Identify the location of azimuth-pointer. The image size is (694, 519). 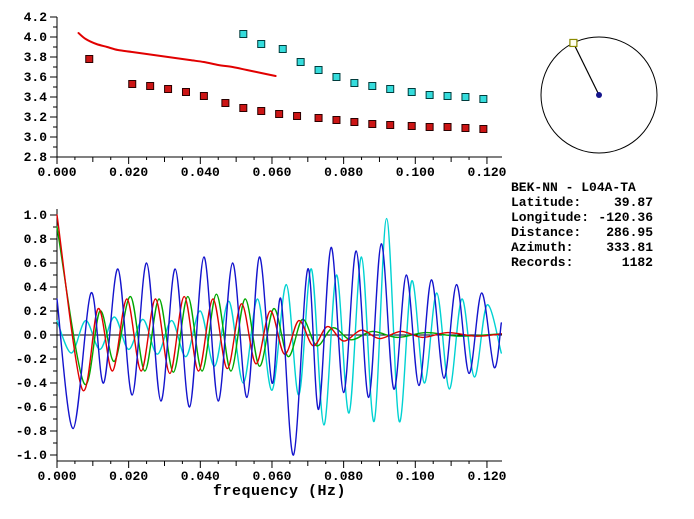
(586, 69).